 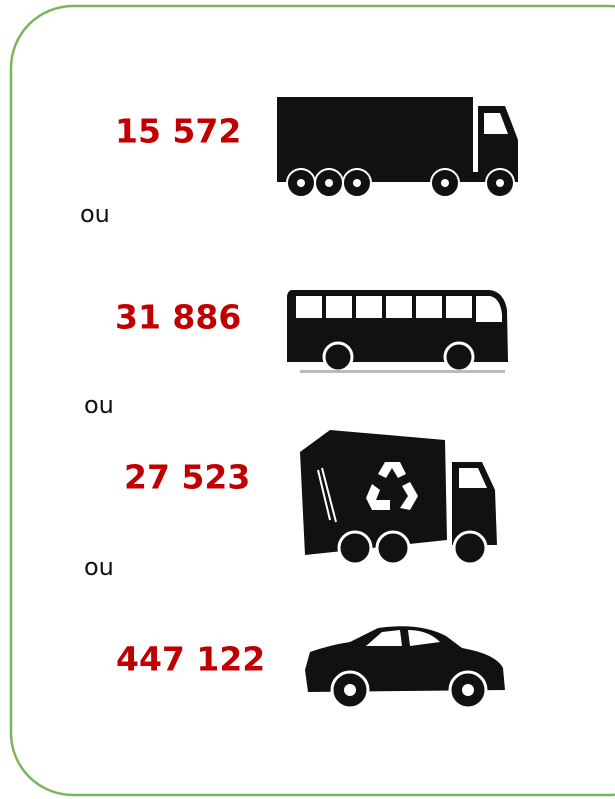 What do you see at coordinates (397, 331) in the screenshot?
I see `bus-icon` at bounding box center [397, 331].